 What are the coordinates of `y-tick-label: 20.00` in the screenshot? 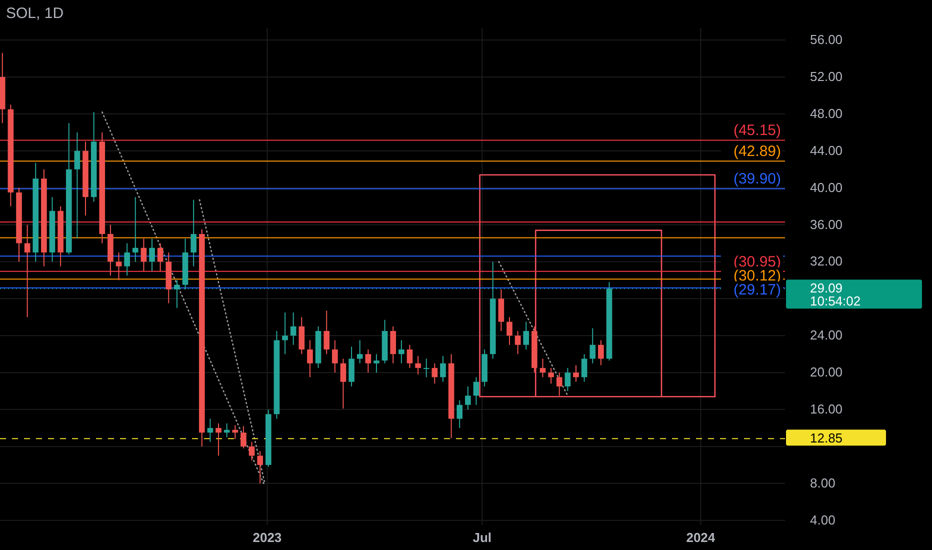 It's located at (826, 372).